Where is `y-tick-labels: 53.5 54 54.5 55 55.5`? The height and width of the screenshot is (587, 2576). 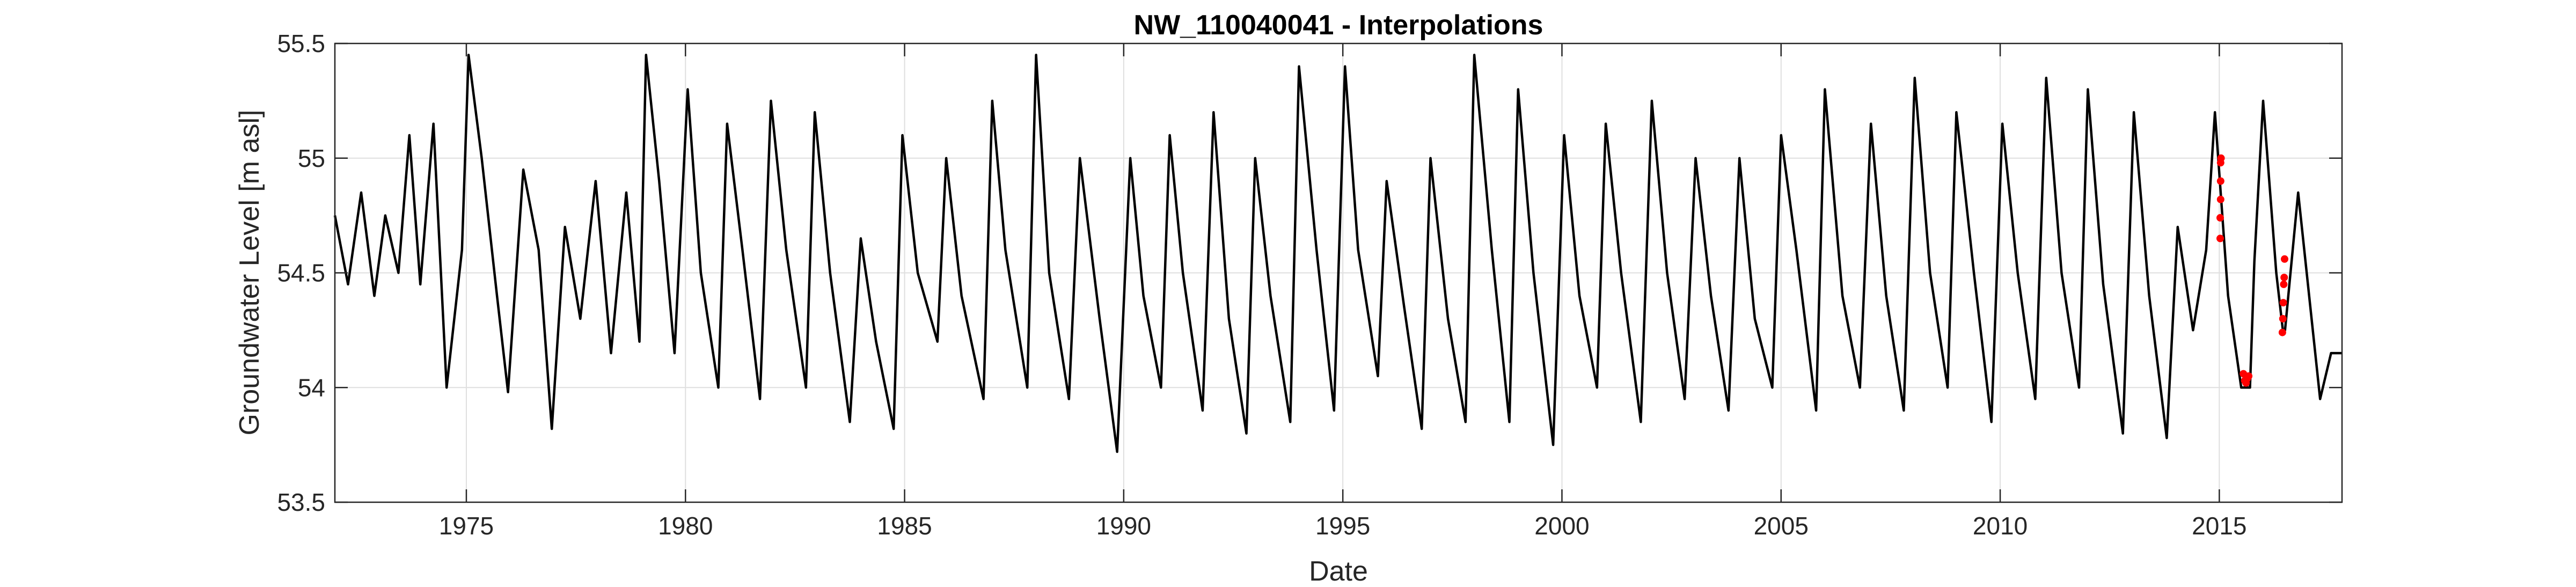
y-tick-labels: 53.5 54 54.5 55 55.5 is located at coordinates (301, 273).